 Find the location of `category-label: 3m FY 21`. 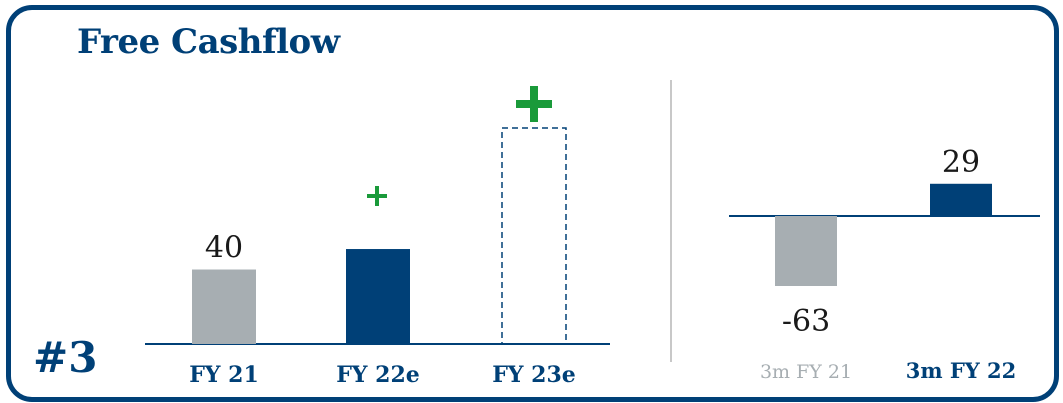

category-label: 3m FY 21 is located at coordinates (806, 372).